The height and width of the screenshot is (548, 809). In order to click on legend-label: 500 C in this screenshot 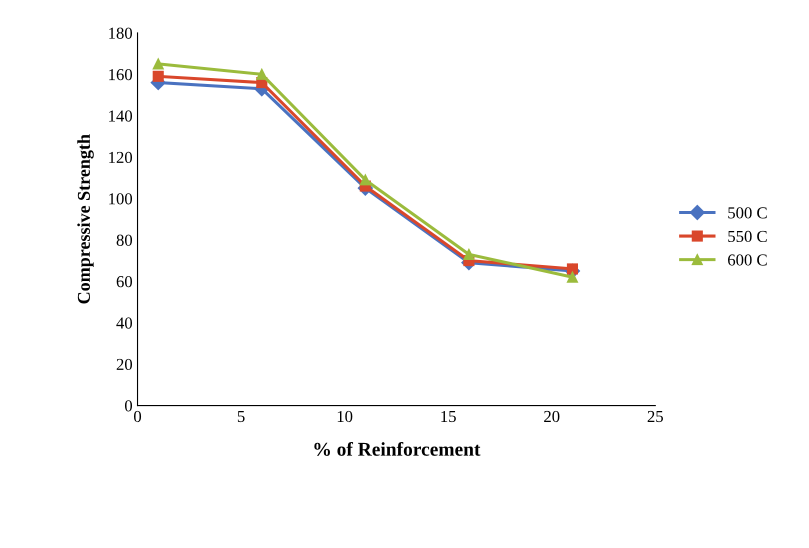, I will do `click(747, 213)`.